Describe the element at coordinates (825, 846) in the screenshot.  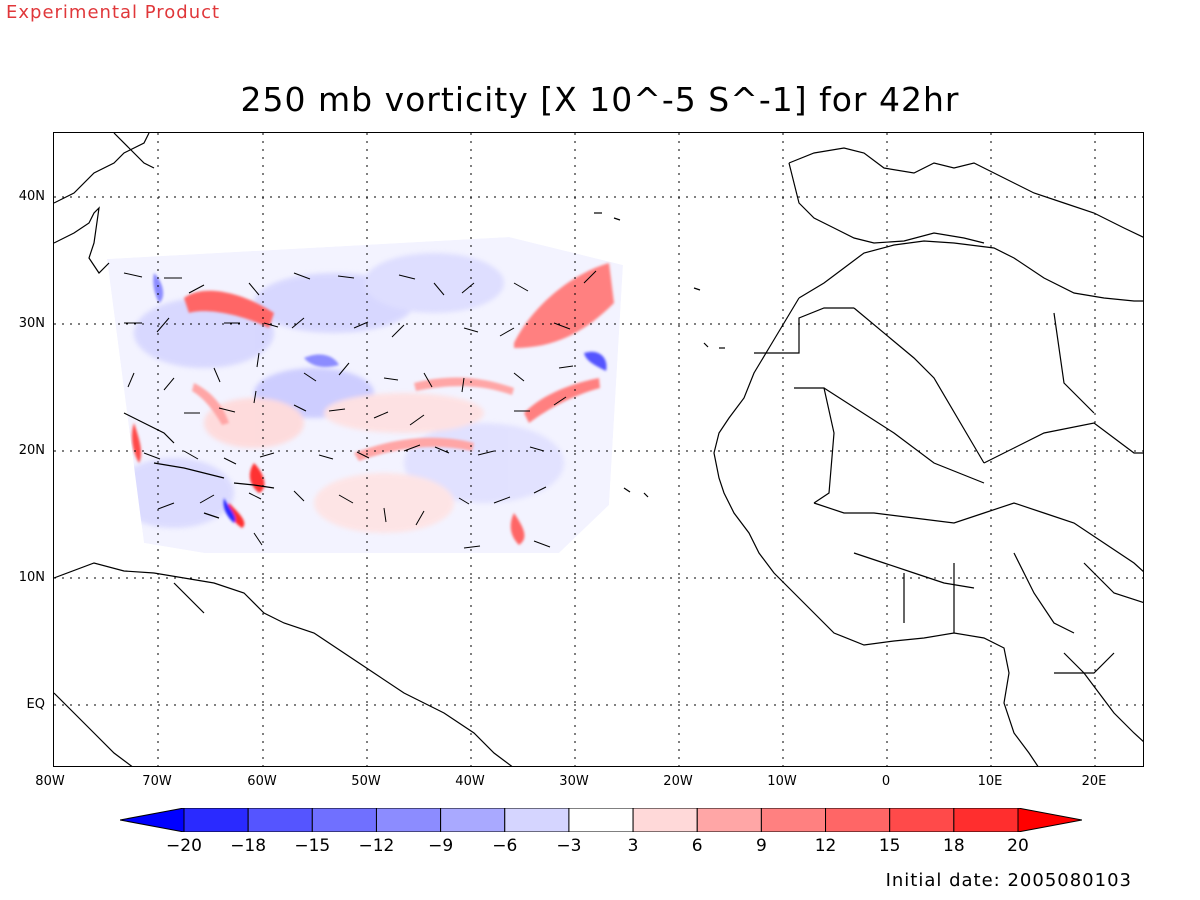
I see `colorbar-tick-label: 12` at that location.